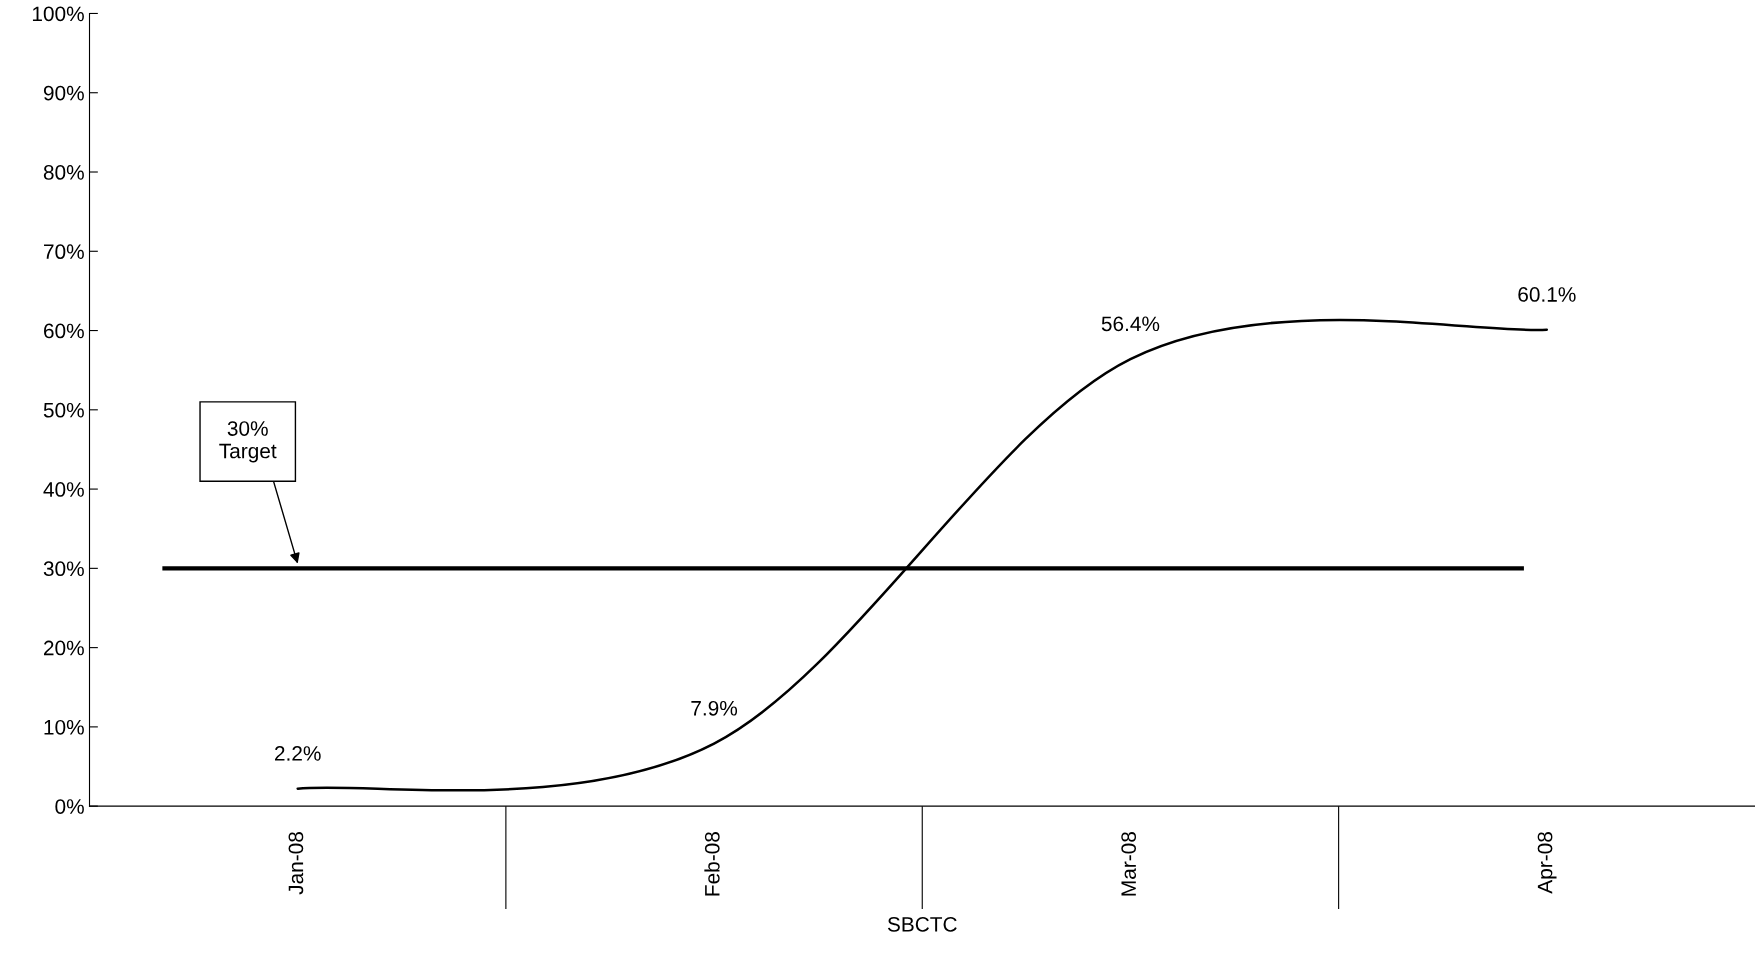 Image resolution: width=1755 pixels, height=962 pixels. Describe the element at coordinates (69, 806) in the screenshot. I see `y-tick-label: 0%` at that location.